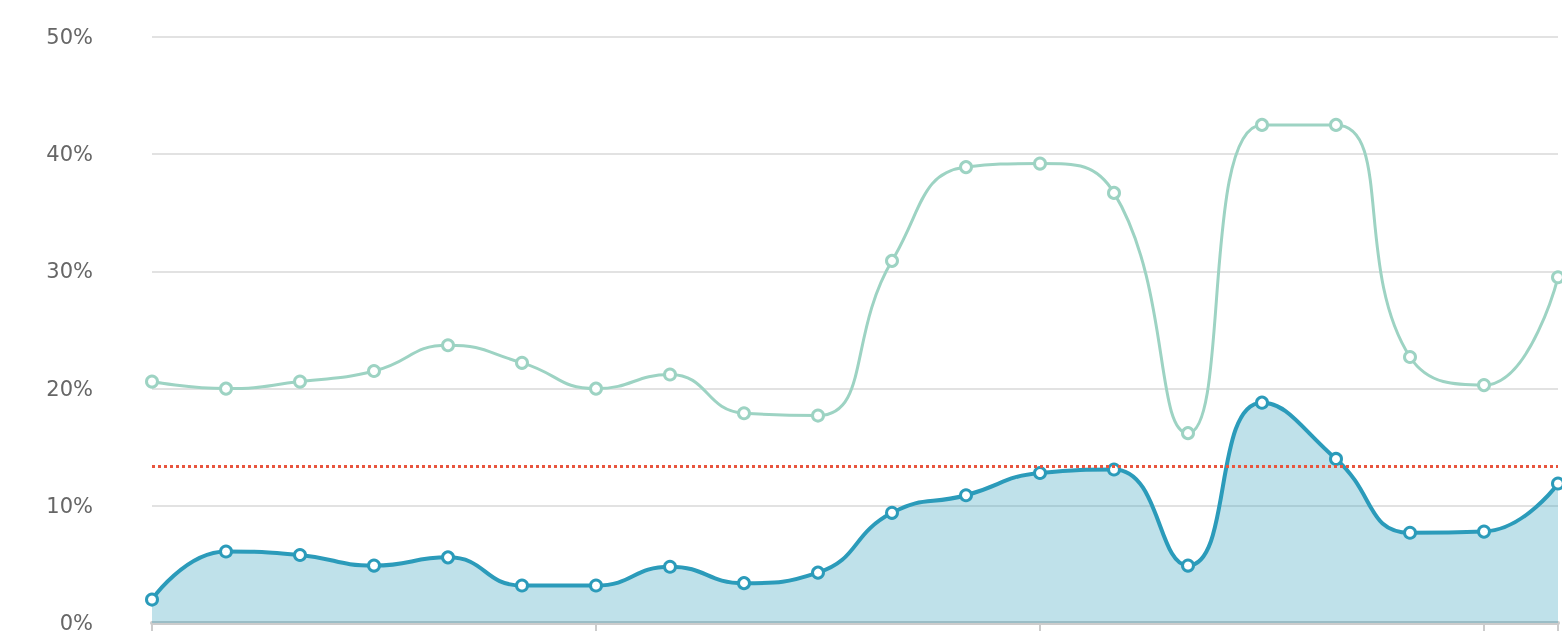  I want to click on y-tick-label: 30%, so click(69, 271).